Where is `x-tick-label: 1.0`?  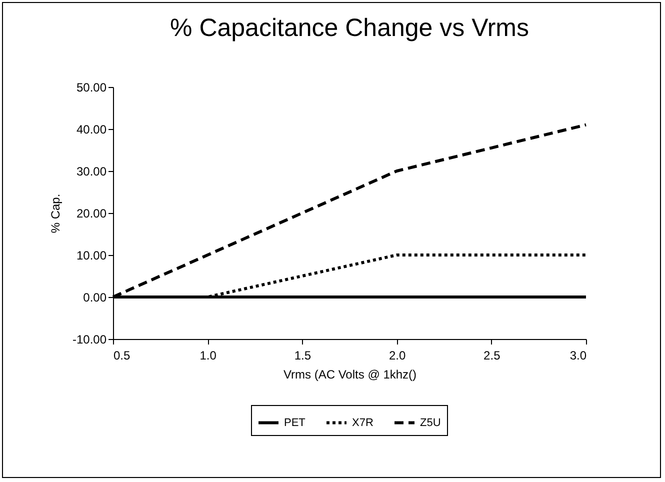 x-tick-label: 1.0 is located at coordinates (208, 355).